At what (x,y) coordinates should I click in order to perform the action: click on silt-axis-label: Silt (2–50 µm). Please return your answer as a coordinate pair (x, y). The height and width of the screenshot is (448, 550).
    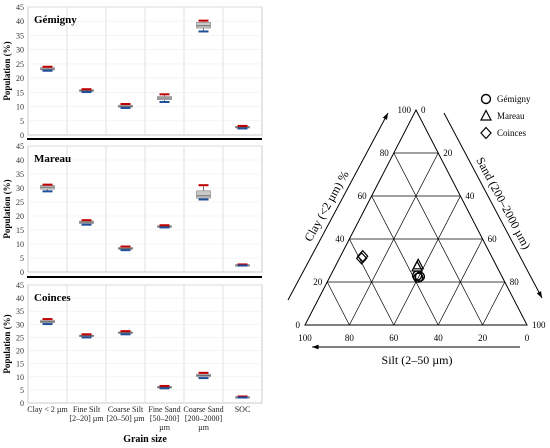
    Looking at the image, I should click on (417, 360).